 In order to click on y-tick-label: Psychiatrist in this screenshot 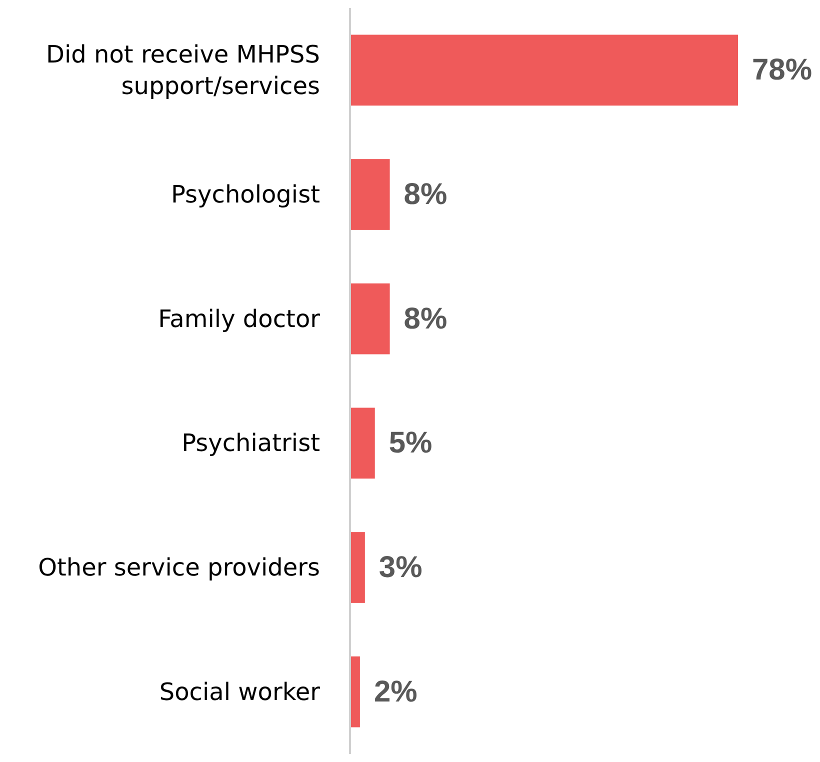, I will do `click(251, 443)`.